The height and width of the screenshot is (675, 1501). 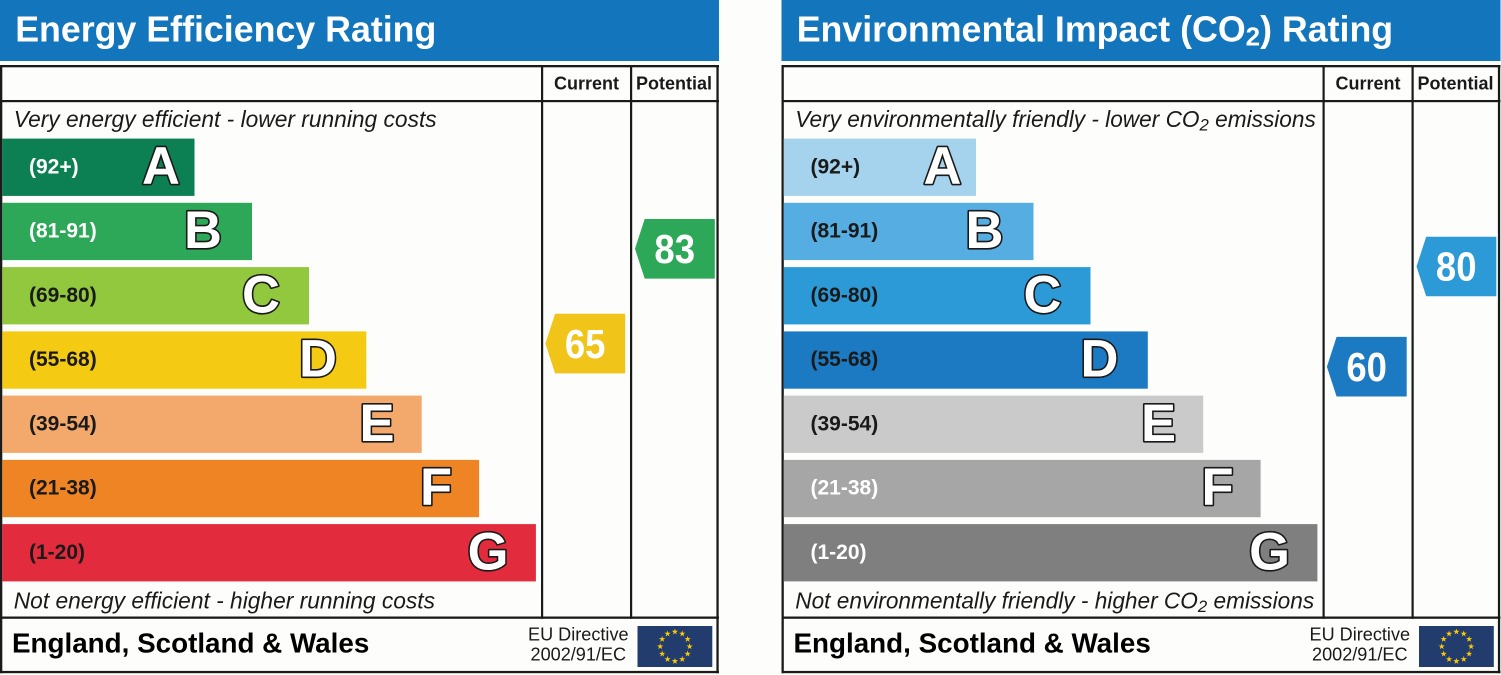 What do you see at coordinates (1095, 30) in the screenshot?
I see `svg-text:Environmental Impact (CO2) Rat: Environmental Impact (CO2) Rating` at bounding box center [1095, 30].